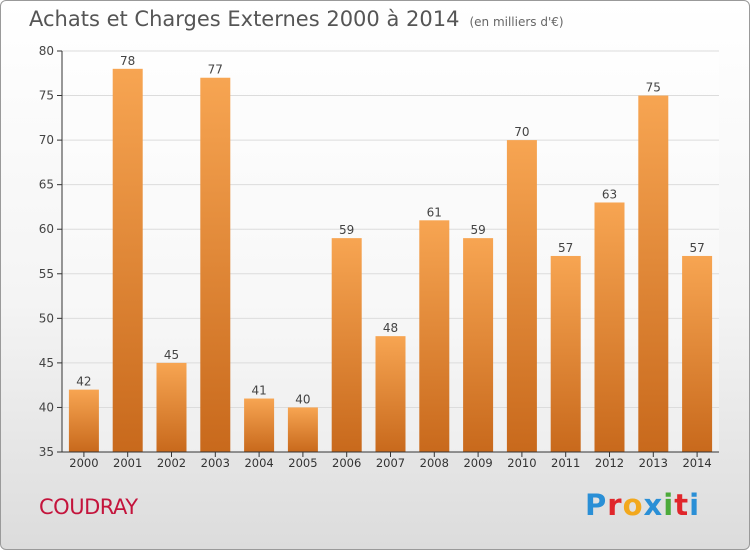  I want to click on data-label: 42, so click(83, 382).